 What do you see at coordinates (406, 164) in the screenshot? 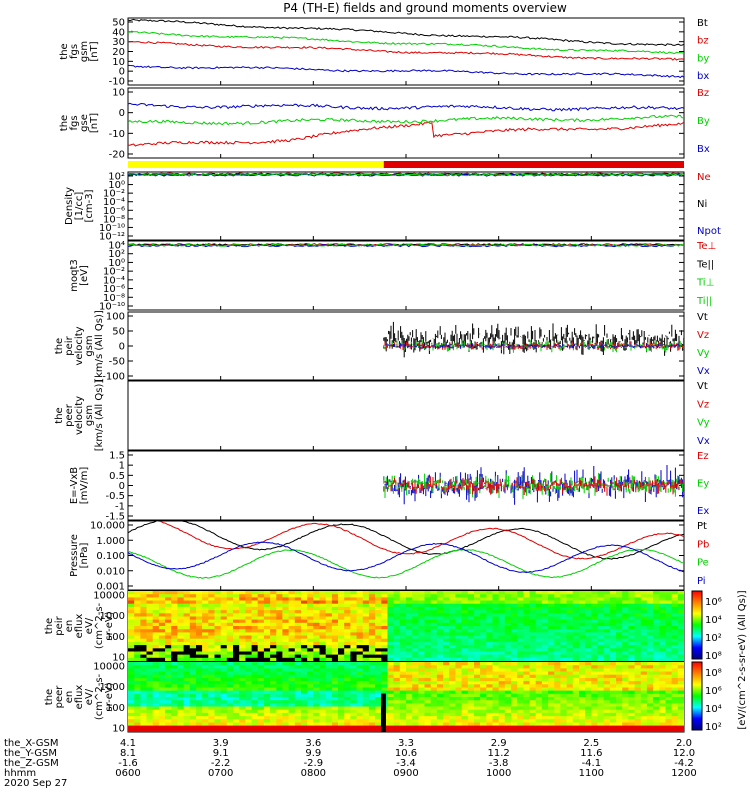
I see `panel-mode_bar` at bounding box center [406, 164].